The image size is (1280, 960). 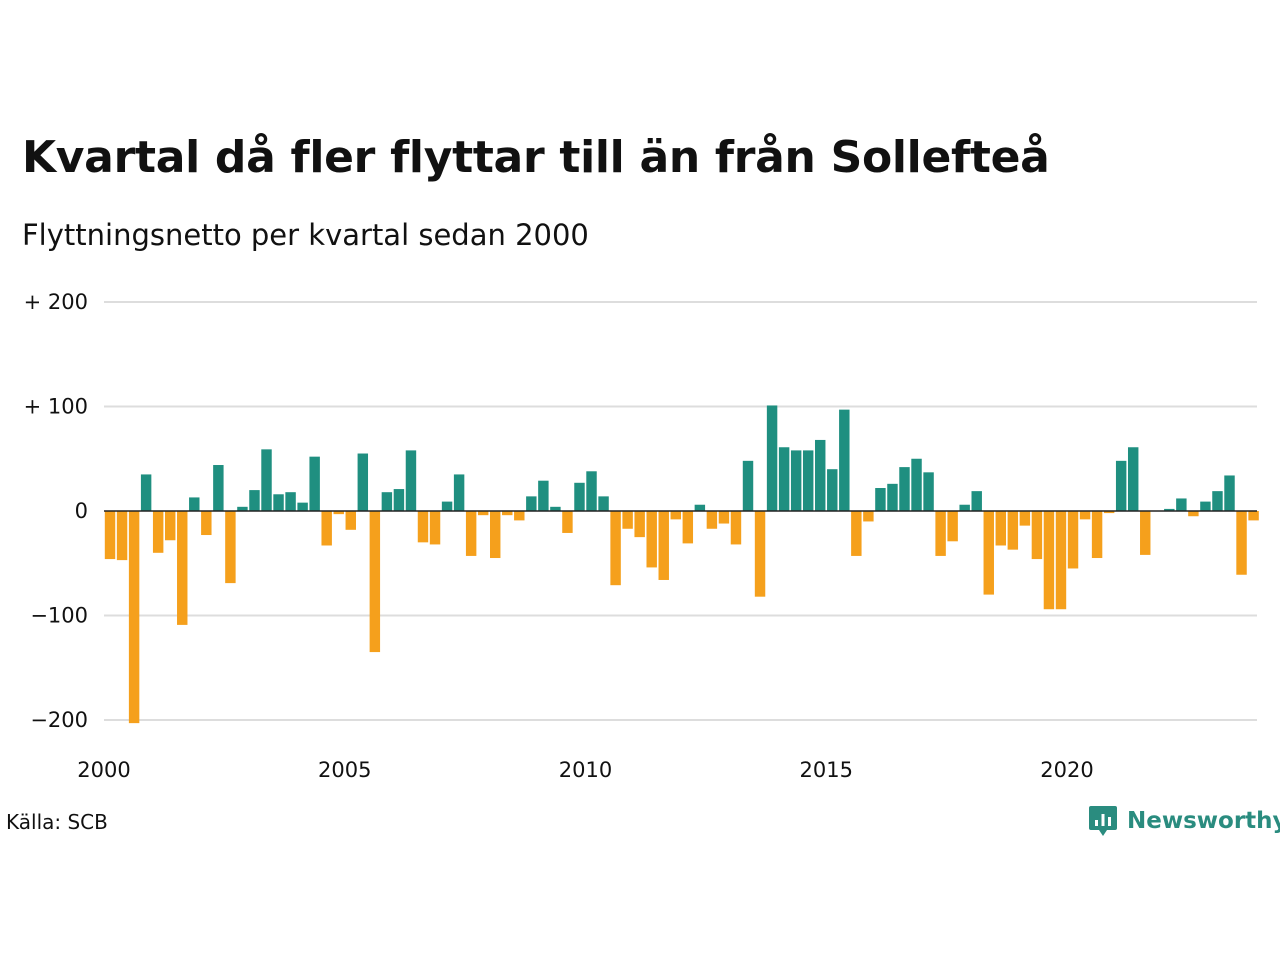 What do you see at coordinates (56, 302) in the screenshot?
I see `y-tick-label: + 200` at bounding box center [56, 302].